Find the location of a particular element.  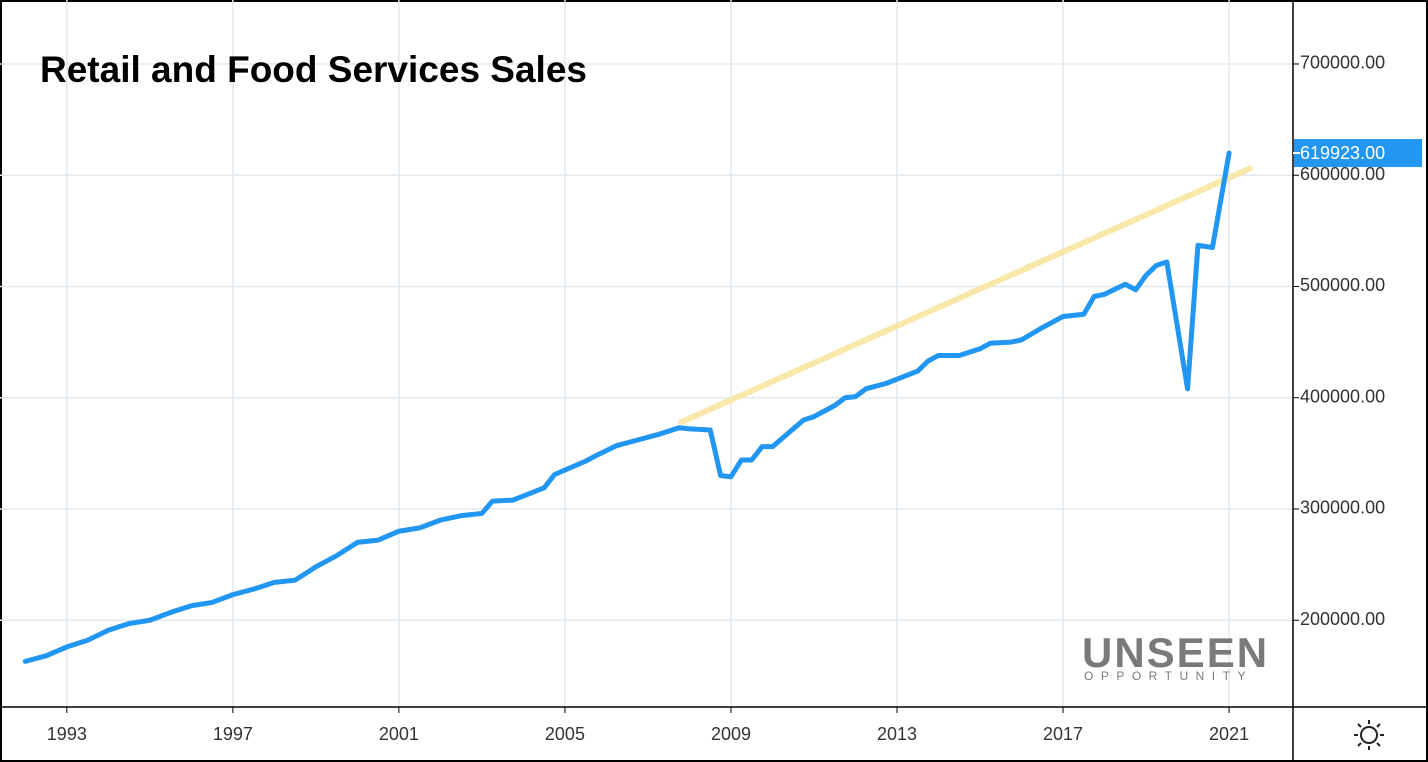

x-tick-label: 2005 is located at coordinates (565, 734).